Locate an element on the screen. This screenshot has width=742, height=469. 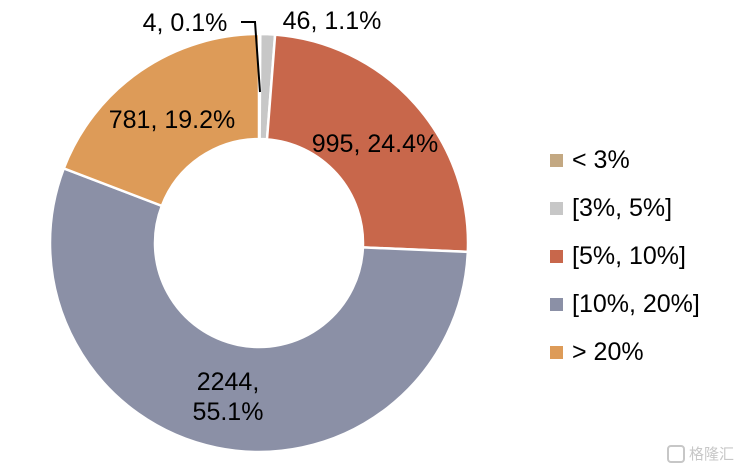
legend-label: [10%, 20%] is located at coordinates (636, 303).